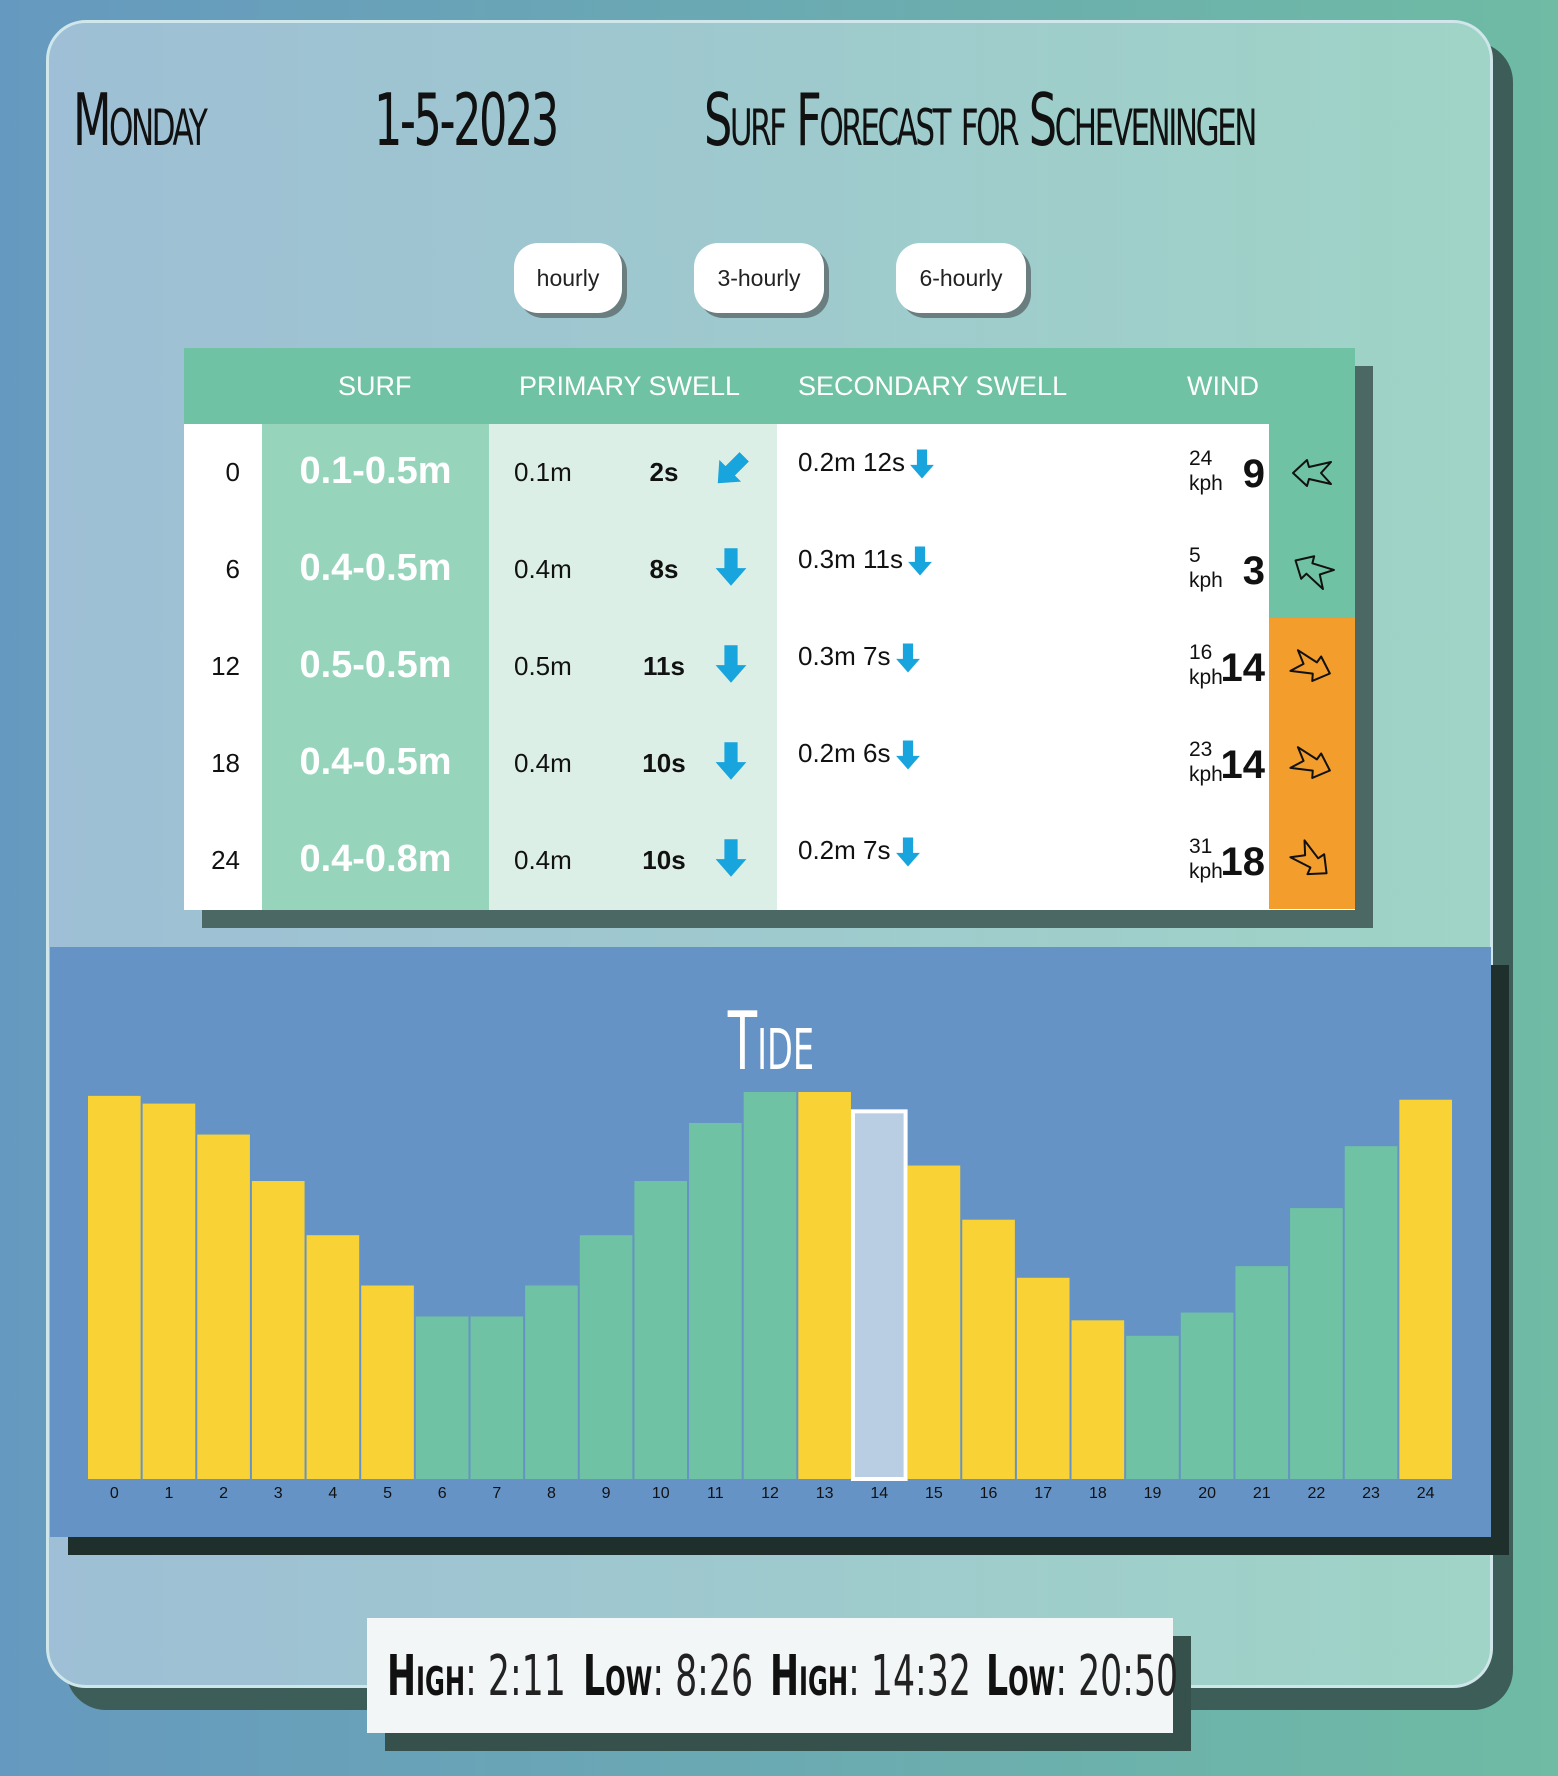 This screenshot has height=1776, width=1558. What do you see at coordinates (769, 386) in the screenshot?
I see `table-header: SURF PRIMARY SWELL SECONDARY SWELL WIND` at bounding box center [769, 386].